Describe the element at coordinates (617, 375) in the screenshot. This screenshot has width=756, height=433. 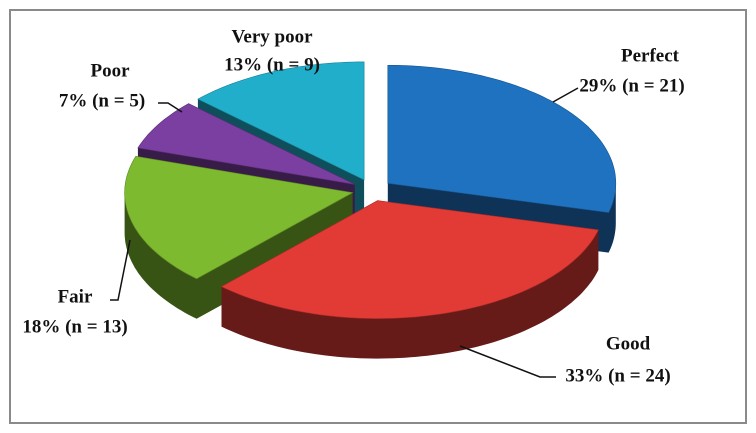
I see `slice-value-label: 33% (n = 24)` at that location.